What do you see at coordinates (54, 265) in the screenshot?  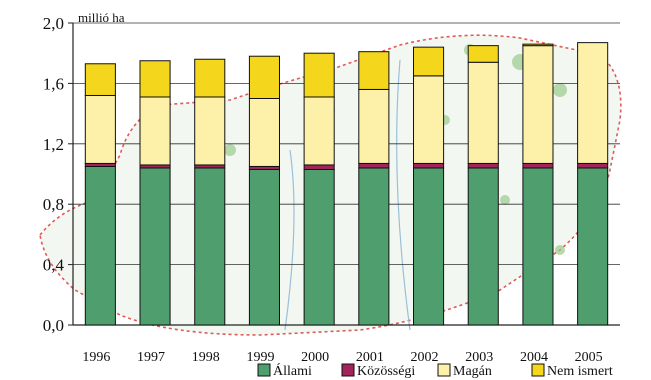 I see `y-tick-label: 0,4` at bounding box center [54, 265].